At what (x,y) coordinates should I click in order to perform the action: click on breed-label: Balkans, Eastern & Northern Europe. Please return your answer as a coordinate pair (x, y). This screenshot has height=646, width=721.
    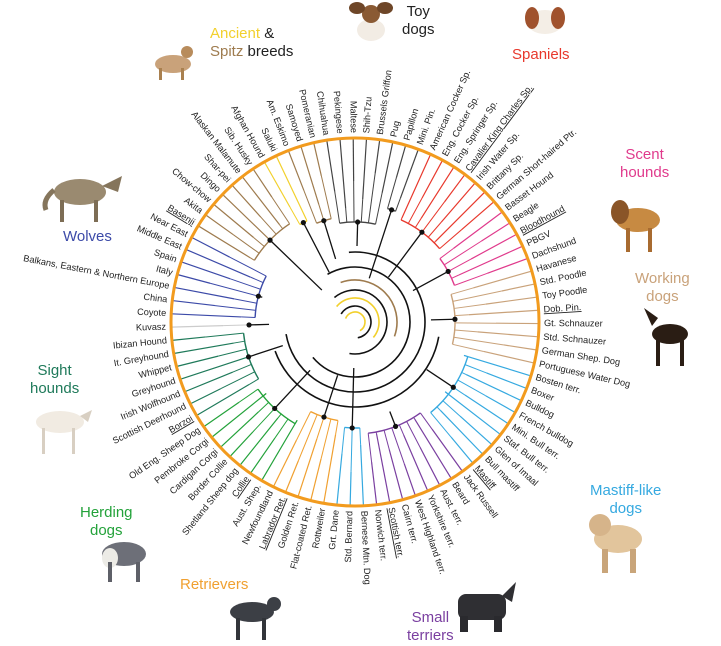
    Looking at the image, I should click on (97, 272).